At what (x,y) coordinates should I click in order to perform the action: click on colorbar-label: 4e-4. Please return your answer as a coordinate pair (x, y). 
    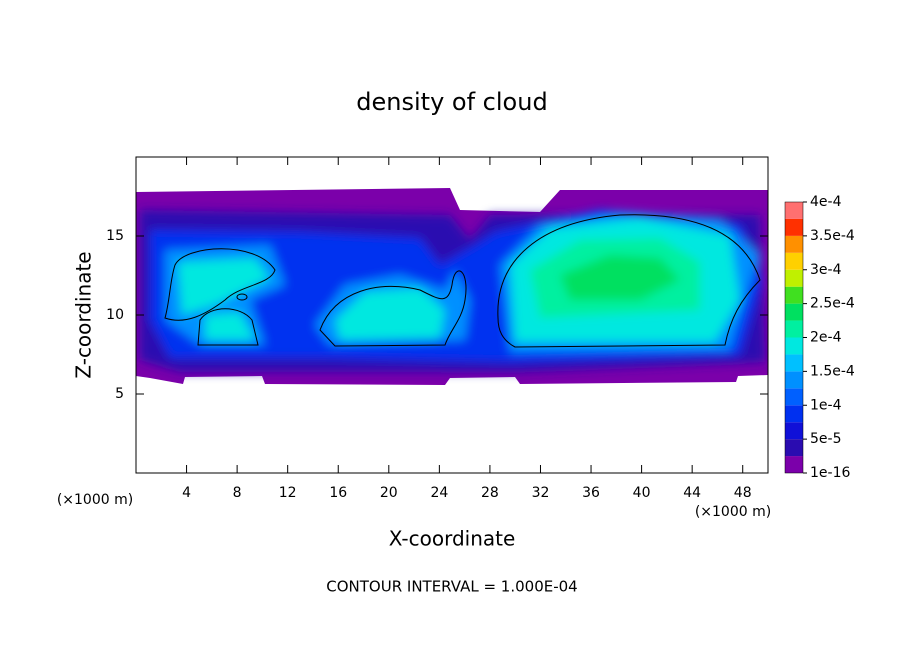
    Looking at the image, I should click on (826, 202).